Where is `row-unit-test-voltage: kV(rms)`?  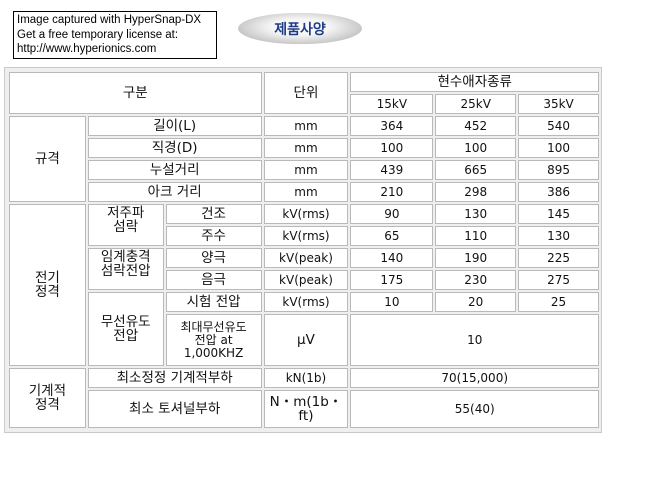 row-unit-test-voltage: kV(rms) is located at coordinates (306, 302).